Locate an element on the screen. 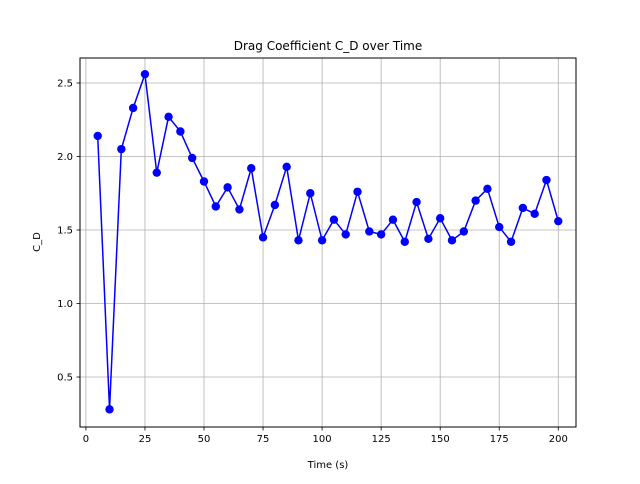 This screenshot has height=484, width=640. x-tick-label: 25 is located at coordinates (145, 439).